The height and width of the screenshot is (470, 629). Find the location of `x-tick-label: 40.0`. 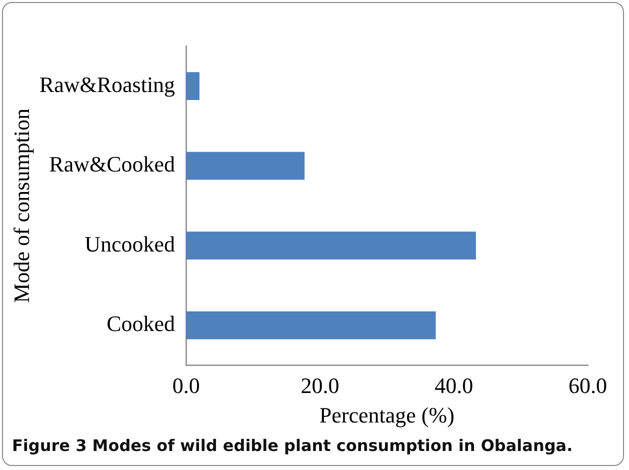

x-tick-label: 40.0 is located at coordinates (454, 385).